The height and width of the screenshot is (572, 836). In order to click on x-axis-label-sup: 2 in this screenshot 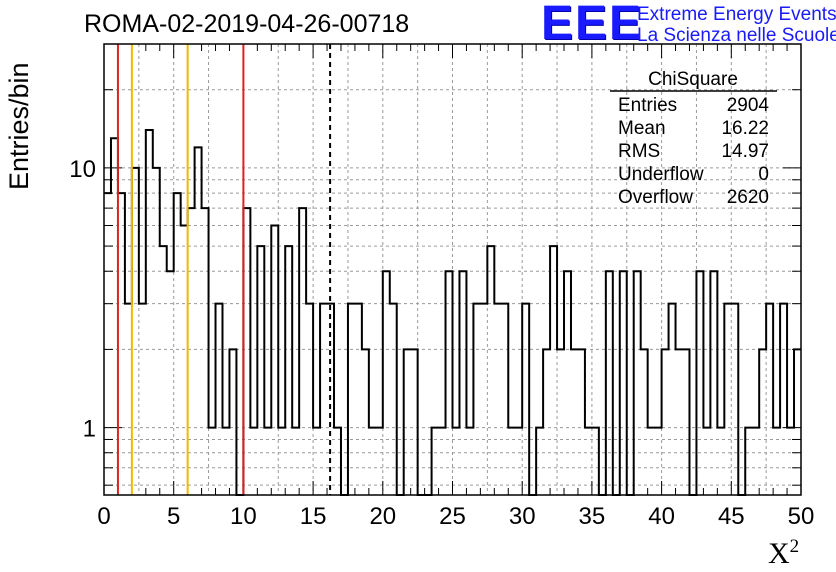, I will do `click(794, 546)`.